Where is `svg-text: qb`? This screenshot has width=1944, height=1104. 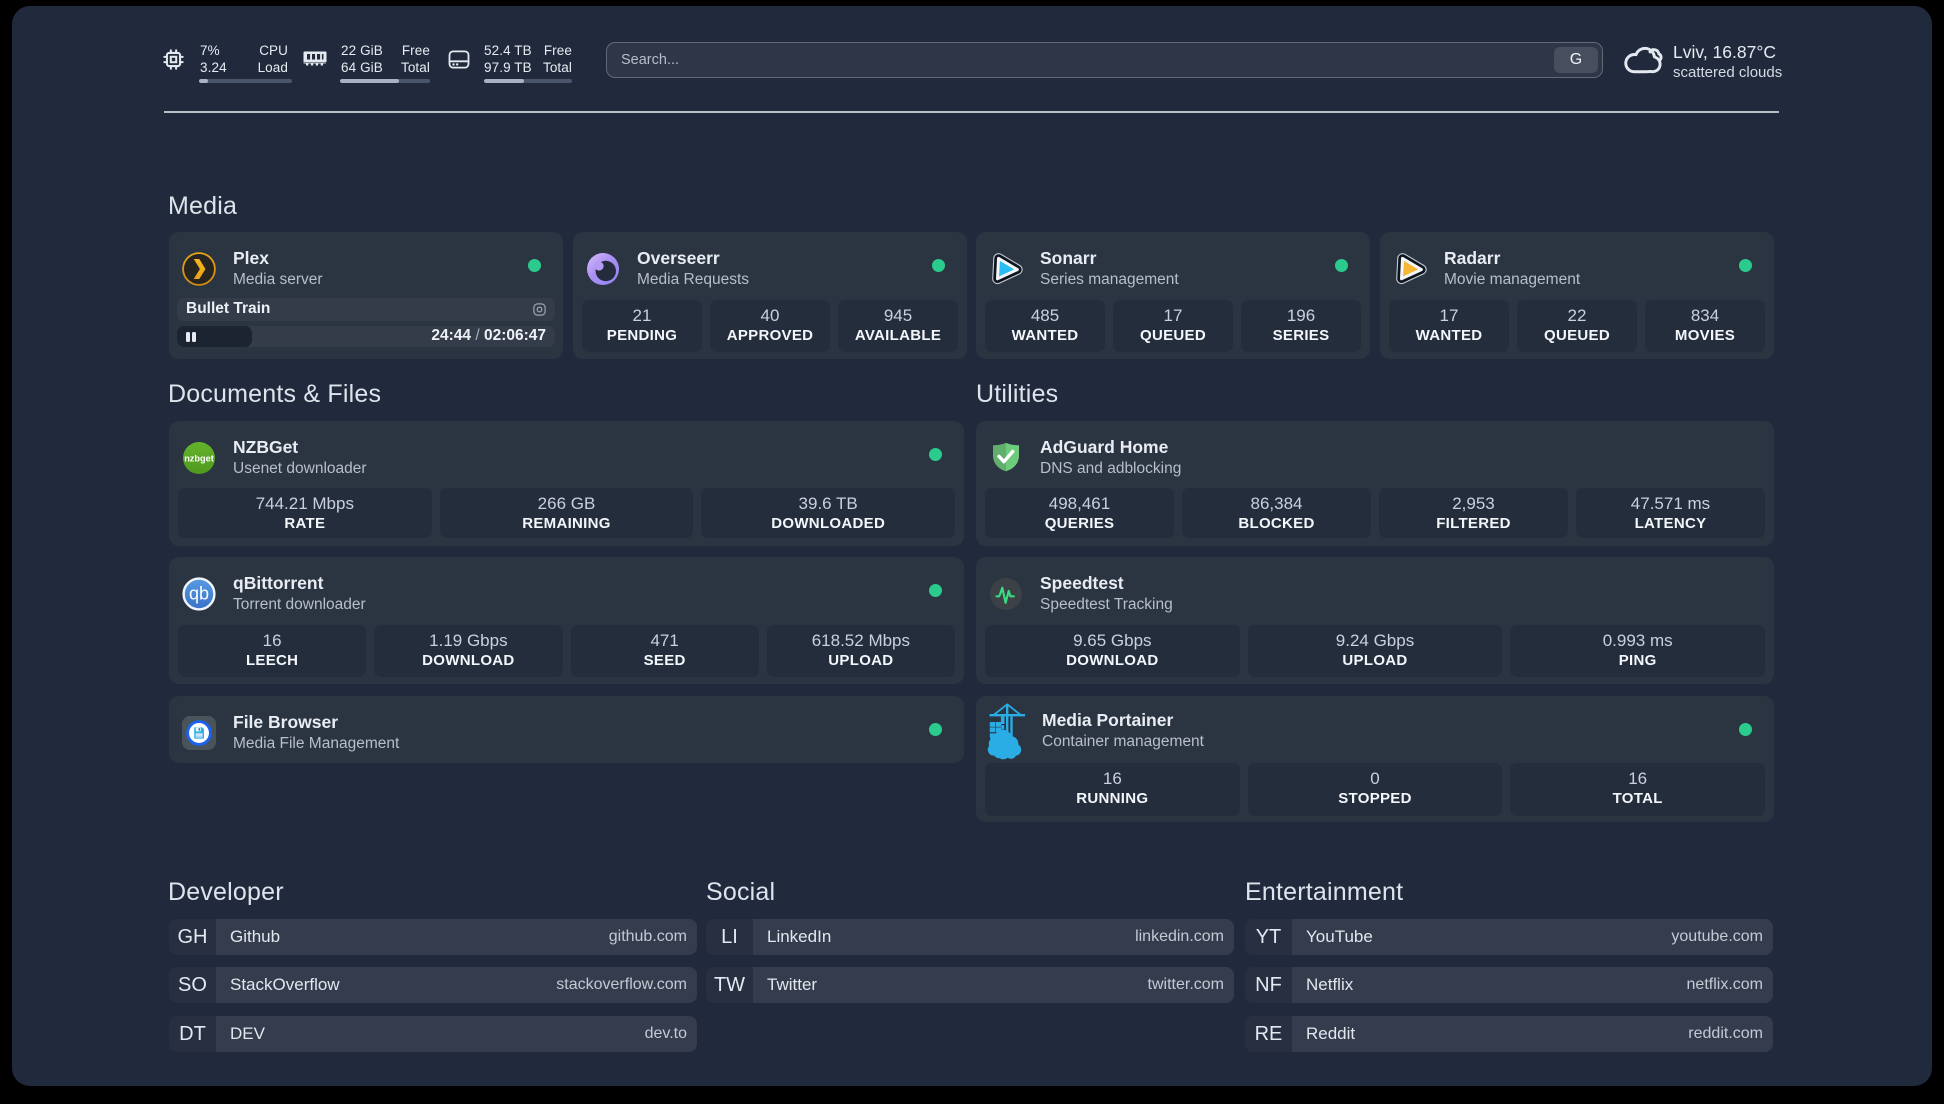
svg-text: qb is located at coordinates (199, 593).